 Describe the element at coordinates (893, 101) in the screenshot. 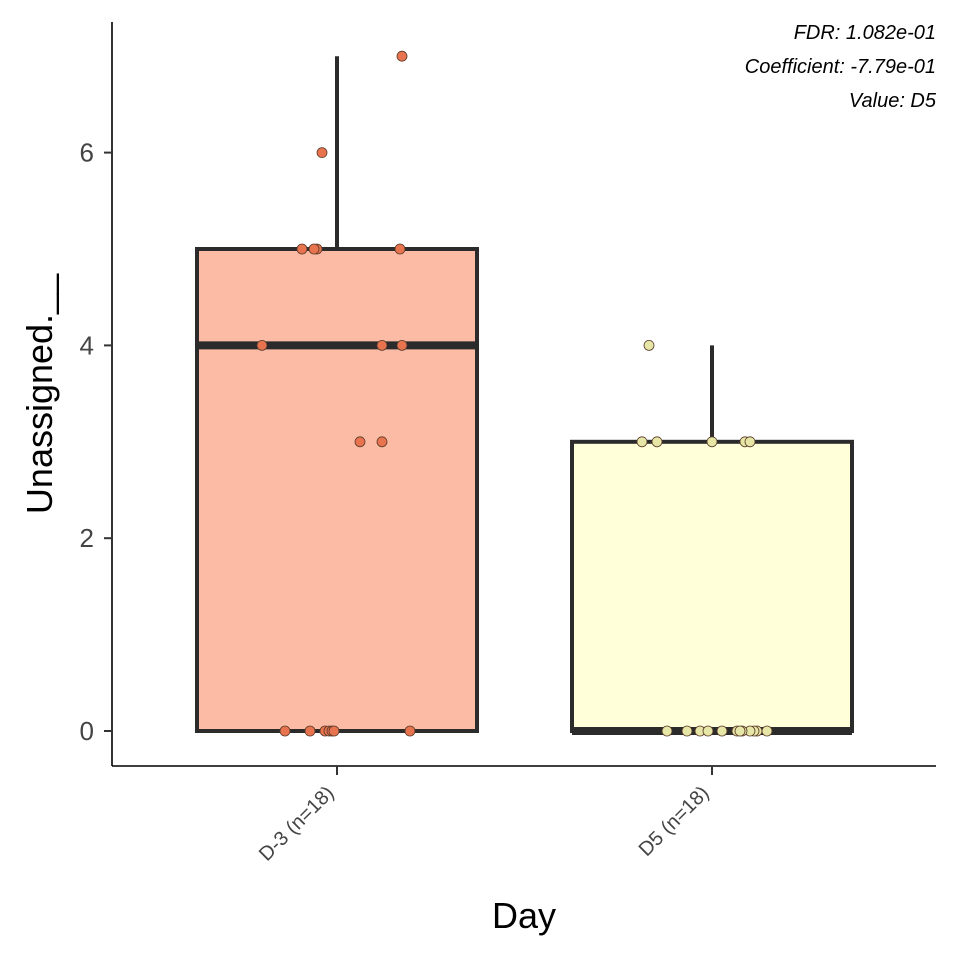

I see `annotation-value: Value: D5` at that location.